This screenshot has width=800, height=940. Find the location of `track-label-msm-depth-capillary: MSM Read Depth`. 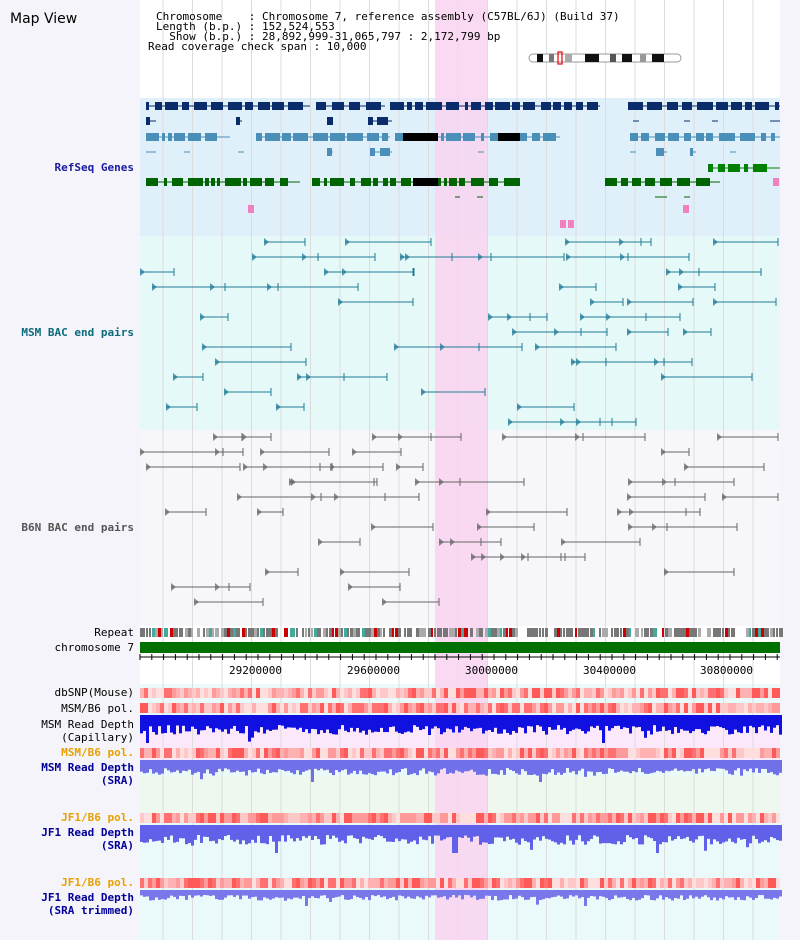

track-label-msm-depth-capillary: MSM Read Depth is located at coordinates (87, 724).